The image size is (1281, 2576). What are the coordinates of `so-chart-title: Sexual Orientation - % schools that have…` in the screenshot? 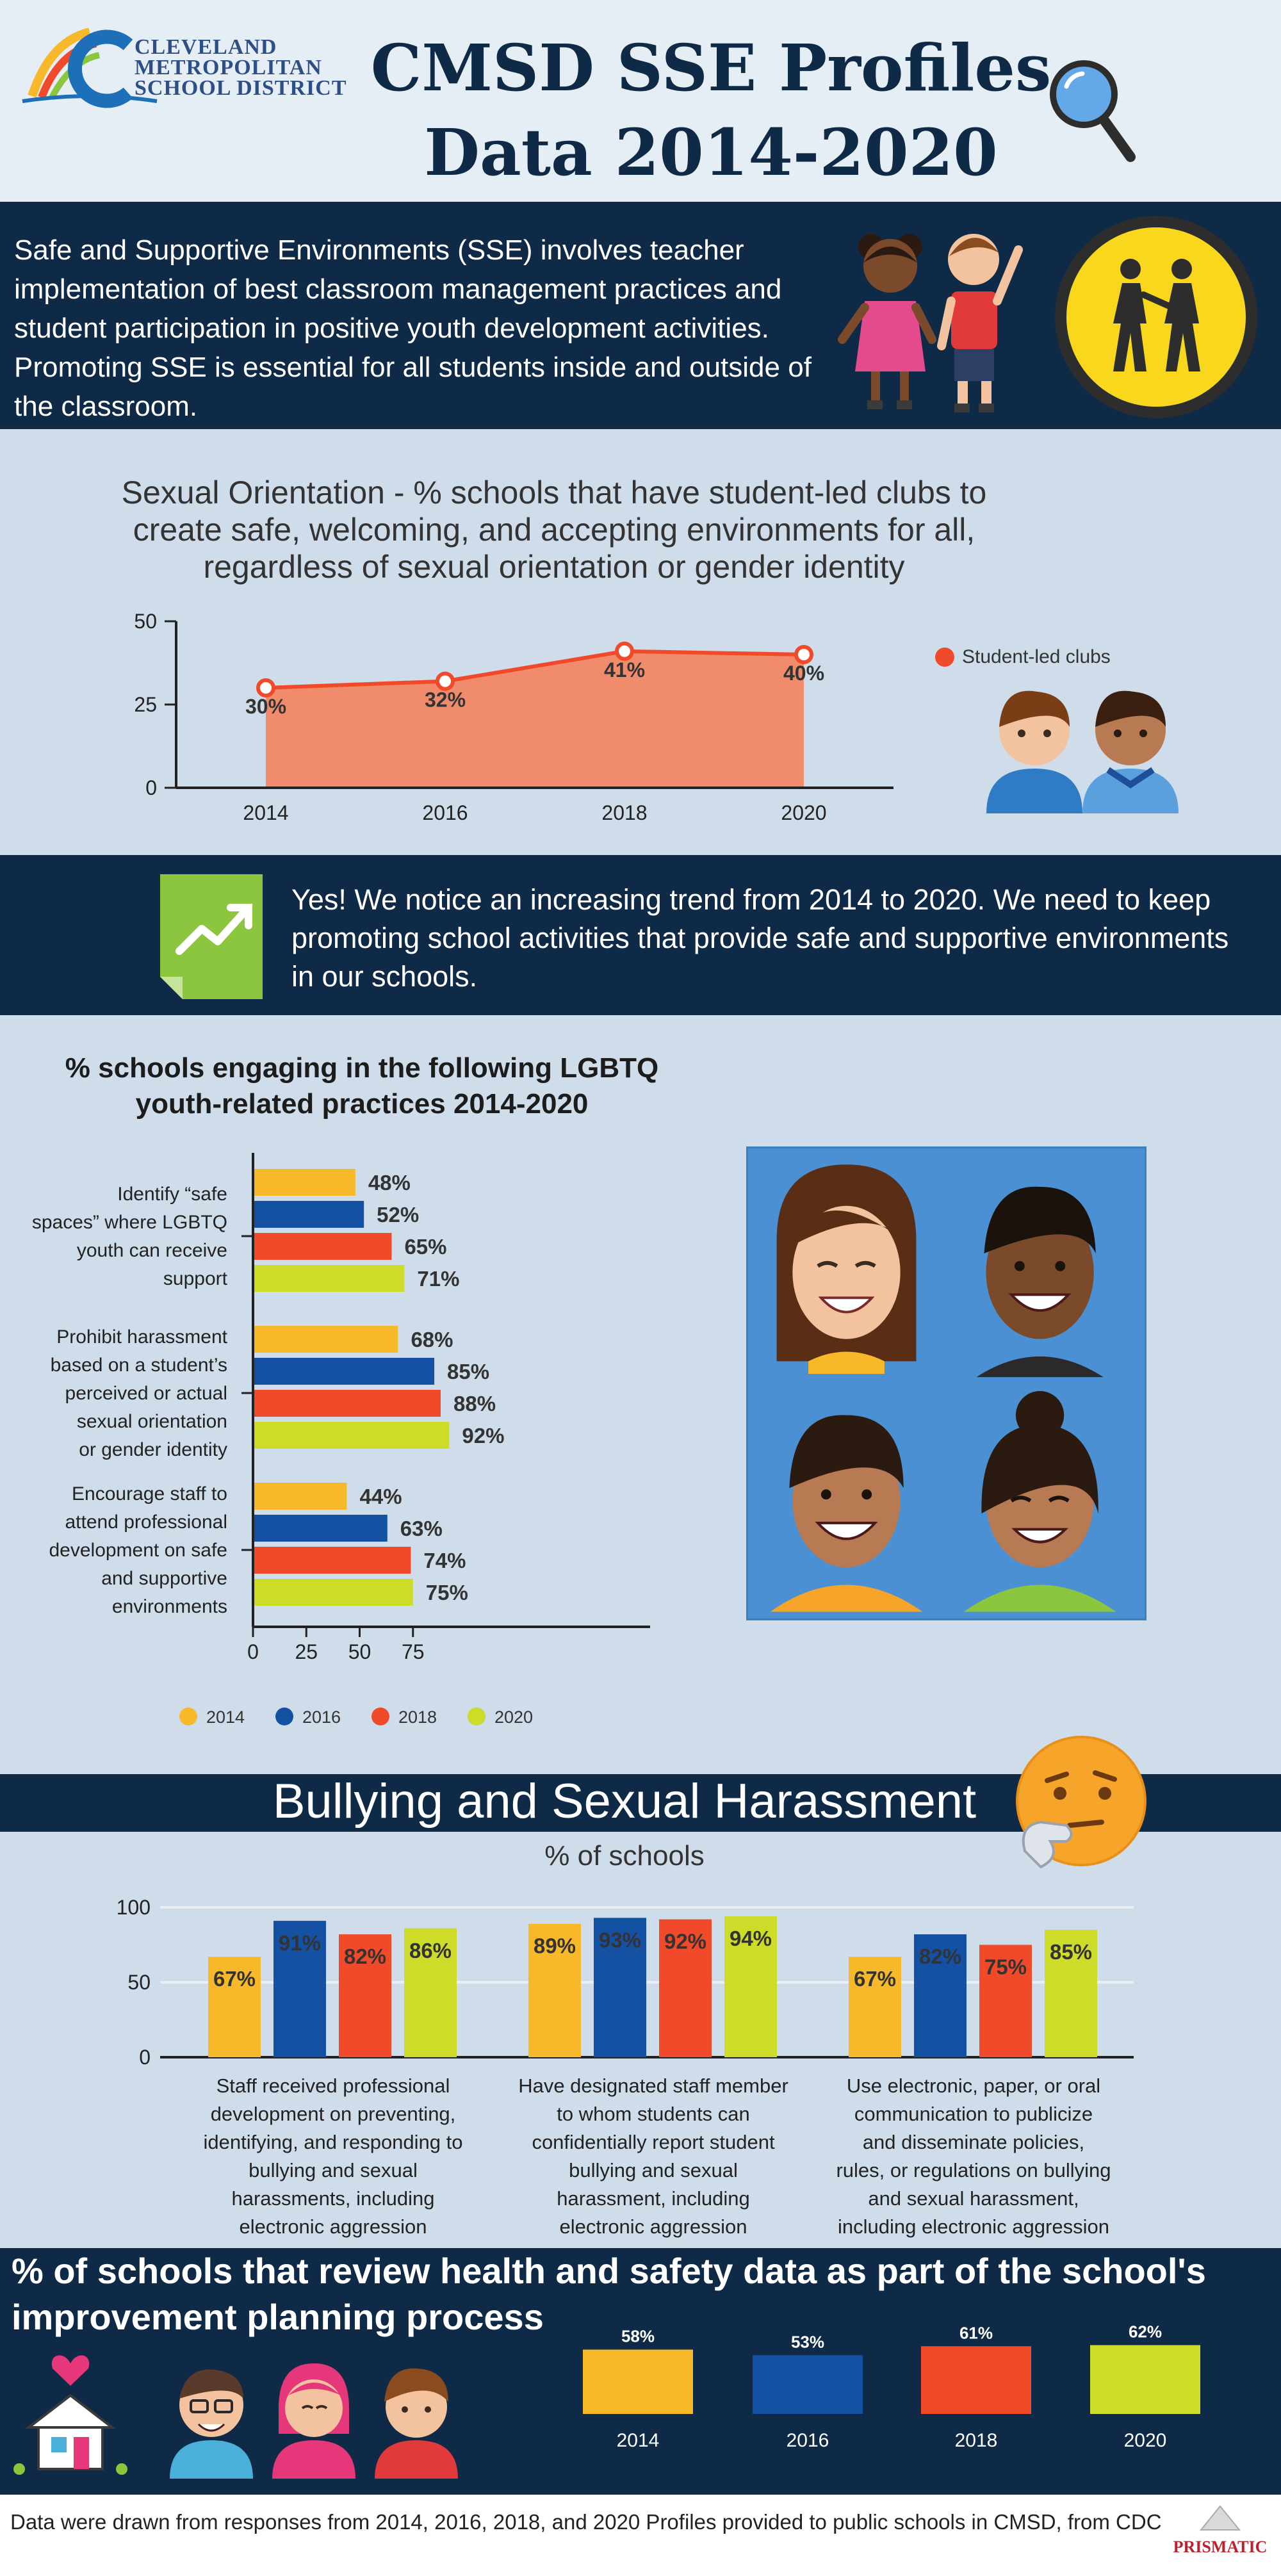 It's located at (554, 530).